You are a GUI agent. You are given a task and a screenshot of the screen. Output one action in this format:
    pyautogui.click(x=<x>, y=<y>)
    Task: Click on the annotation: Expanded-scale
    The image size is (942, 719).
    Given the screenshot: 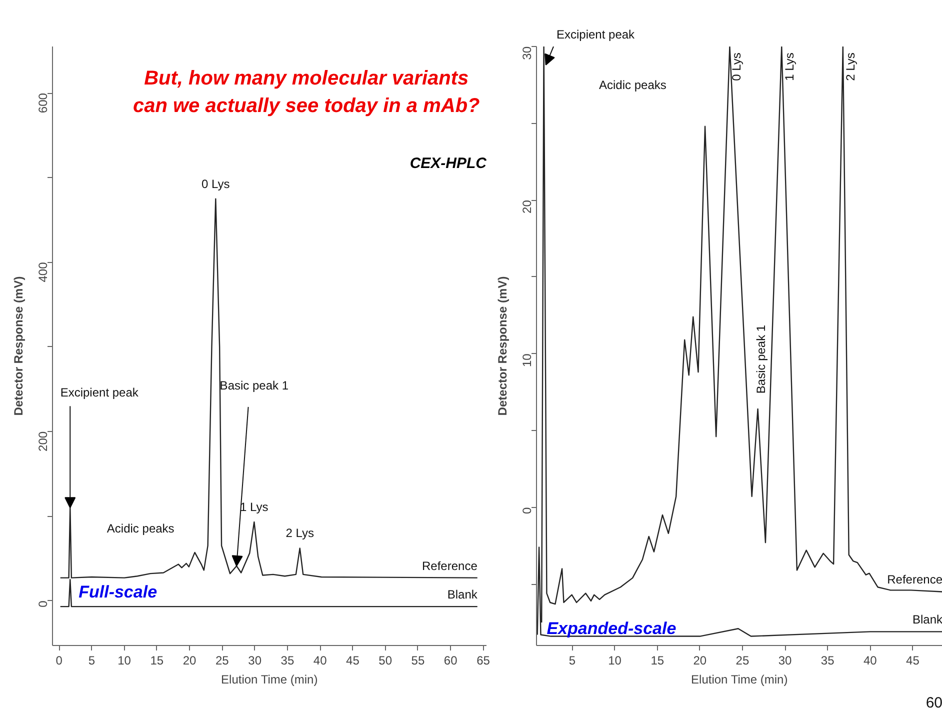 What is the action you would take?
    pyautogui.click(x=611, y=628)
    